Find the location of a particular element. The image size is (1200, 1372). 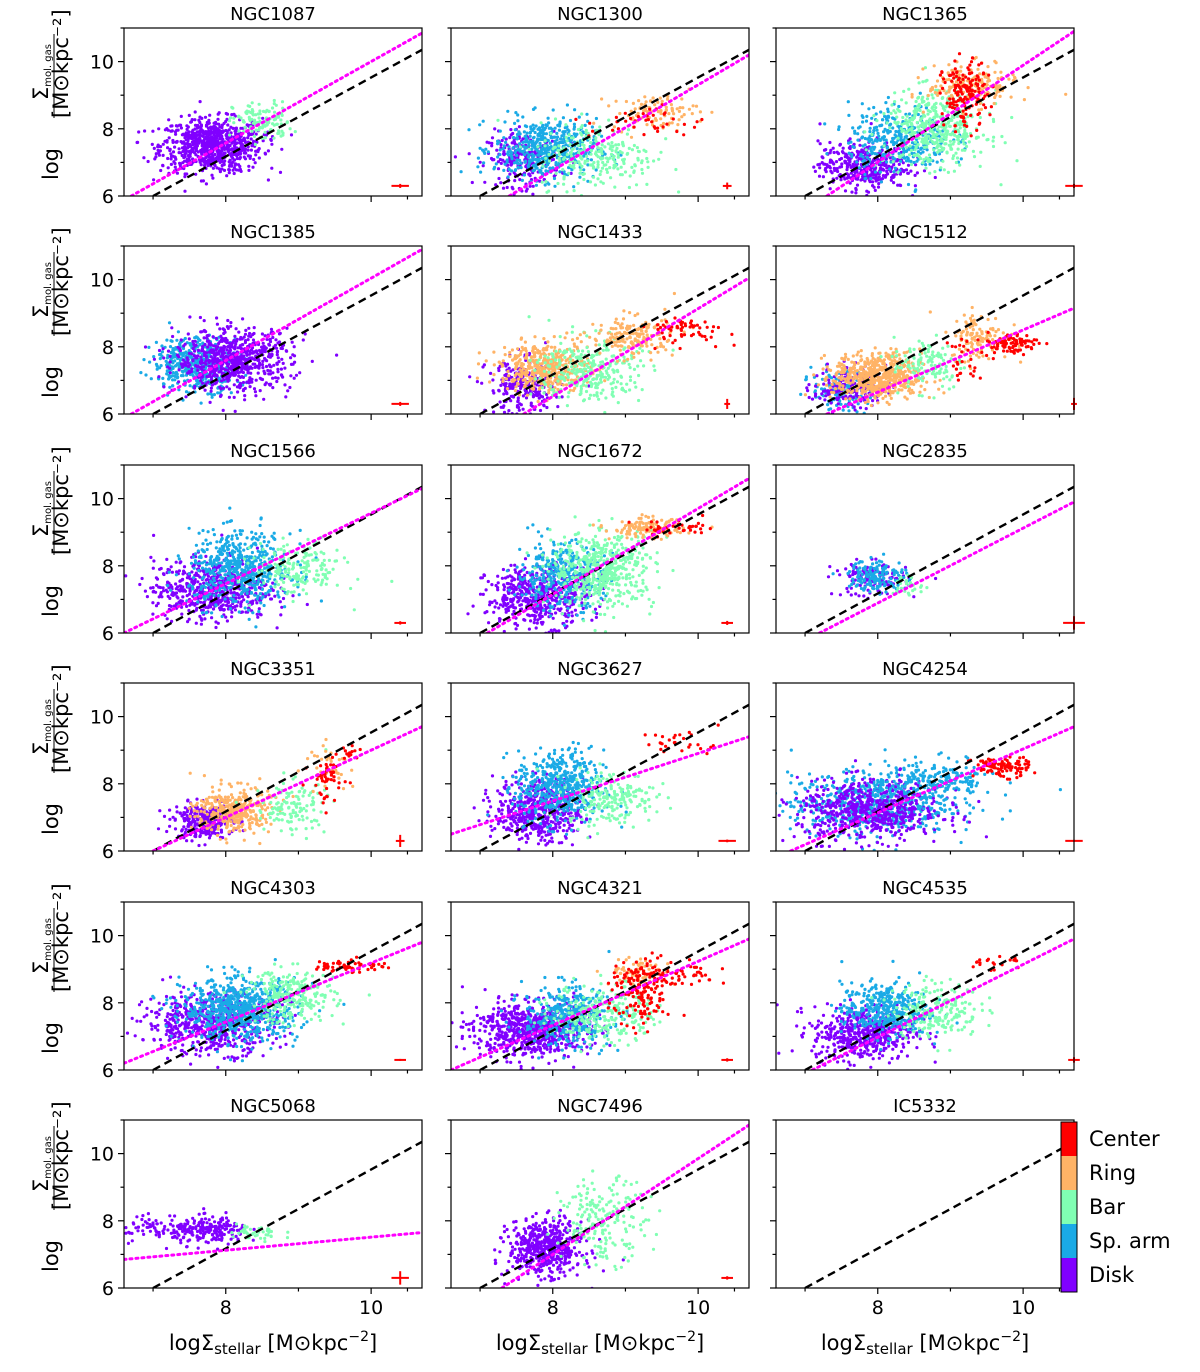

ticks is located at coordinates (263, 332).